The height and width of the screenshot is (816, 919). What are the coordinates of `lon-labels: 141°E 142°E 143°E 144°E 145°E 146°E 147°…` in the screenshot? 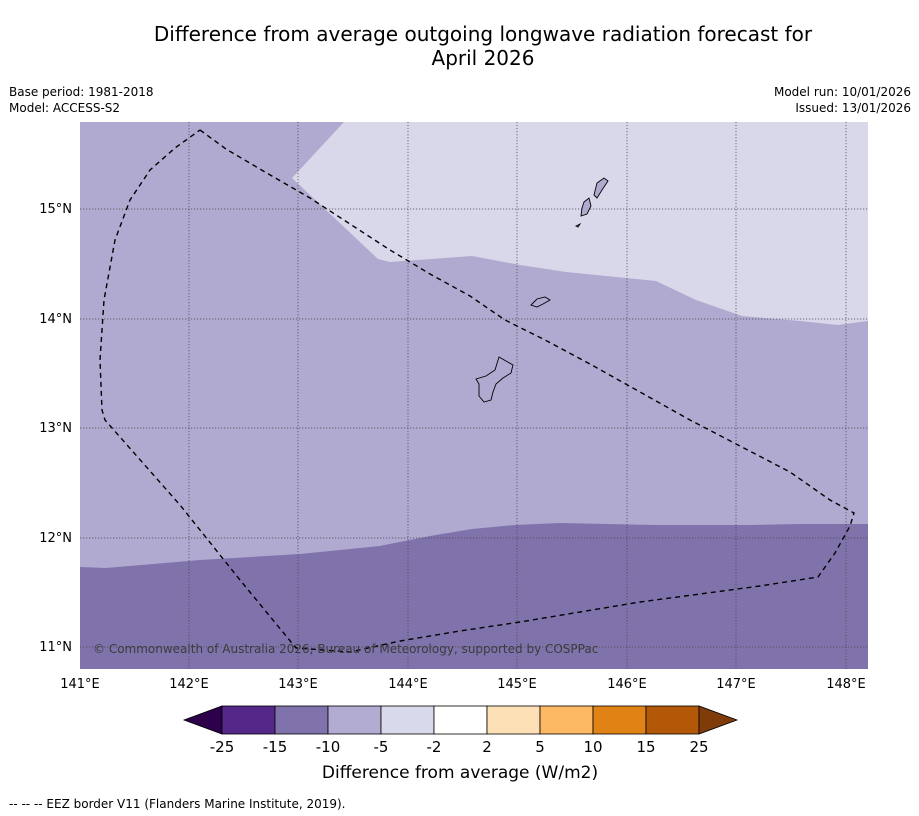 It's located at (463, 684).